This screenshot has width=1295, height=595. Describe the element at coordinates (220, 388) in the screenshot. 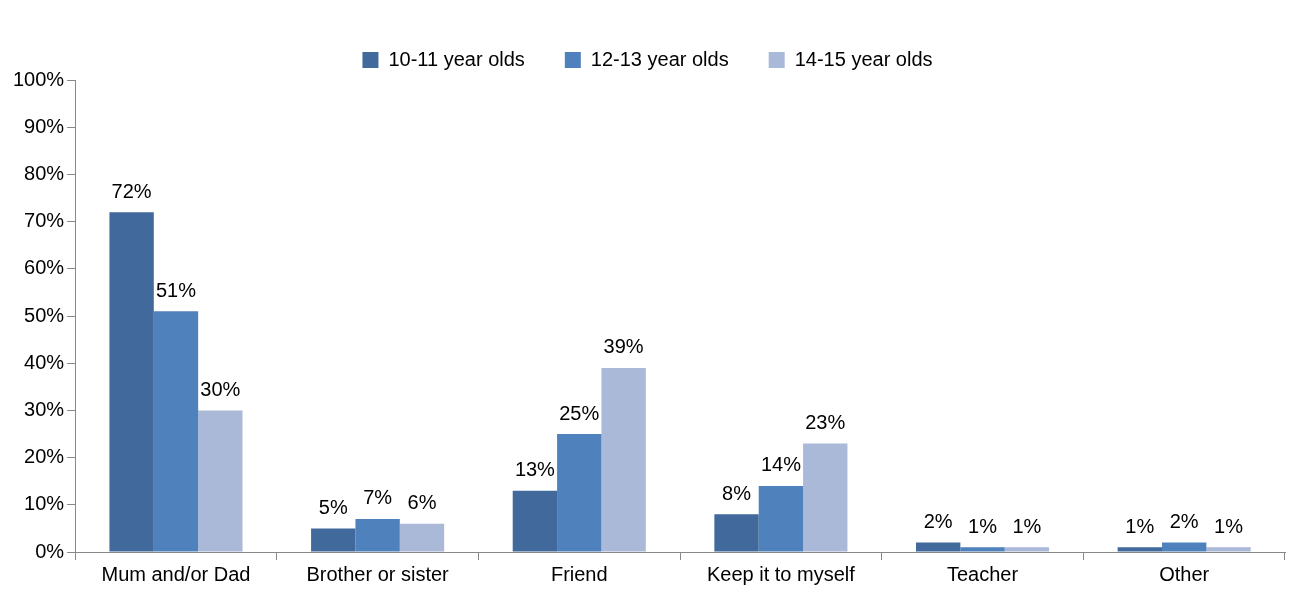

I see `data-label: 30%` at that location.